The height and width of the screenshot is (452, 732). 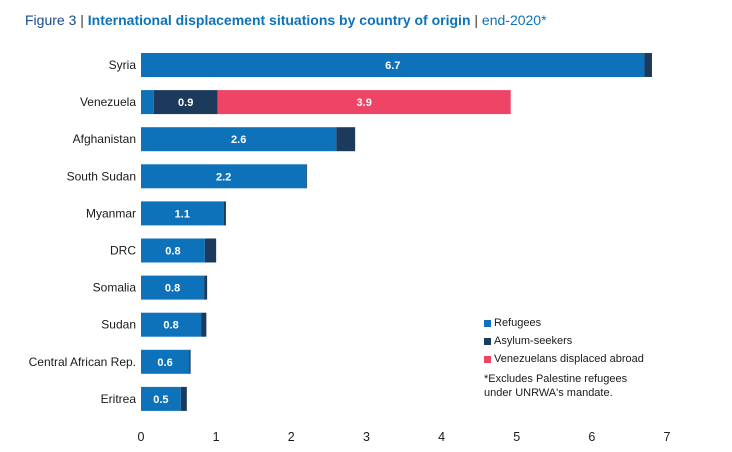 What do you see at coordinates (516, 437) in the screenshot?
I see `x-tick-label-5: 5` at bounding box center [516, 437].